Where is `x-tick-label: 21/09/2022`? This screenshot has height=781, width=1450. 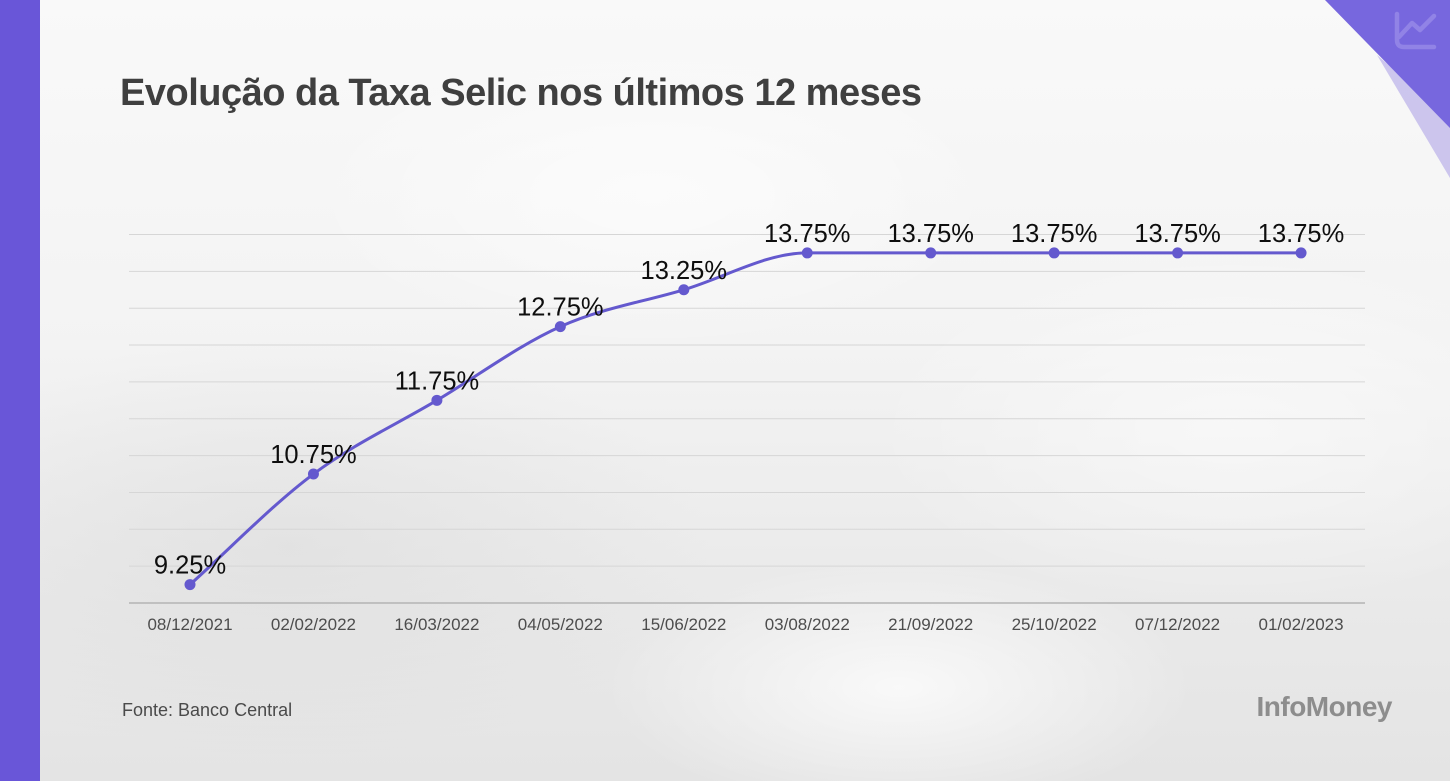 x-tick-label: 21/09/2022 is located at coordinates (930, 624).